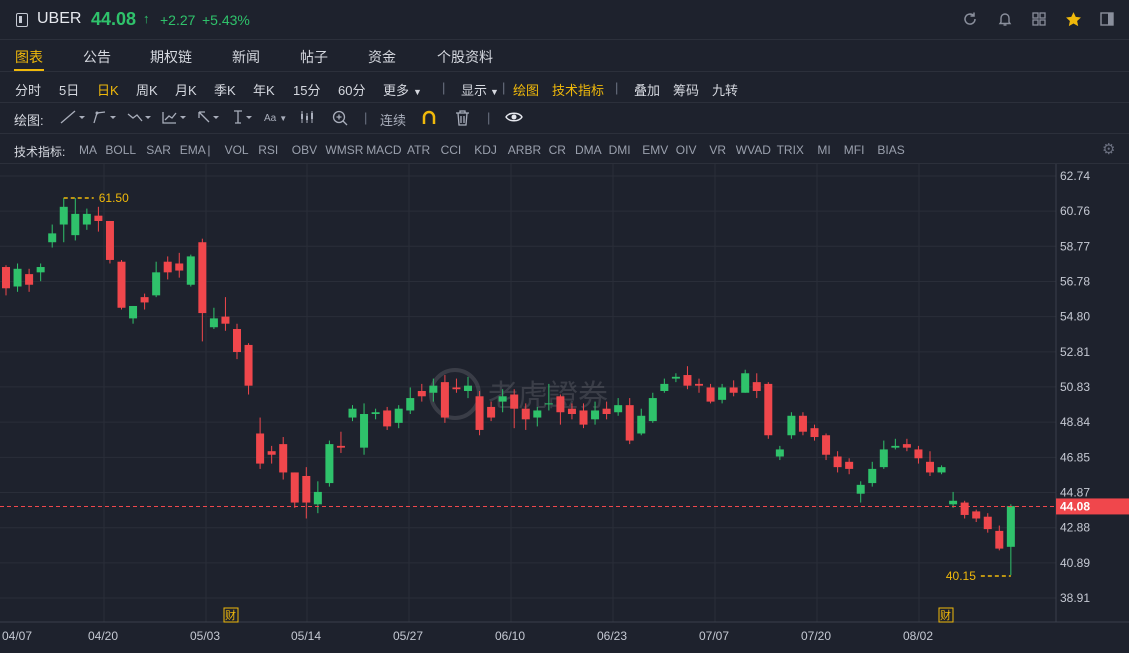 The image size is (1129, 653). I want to click on tab-capital: 资金, so click(382, 57).